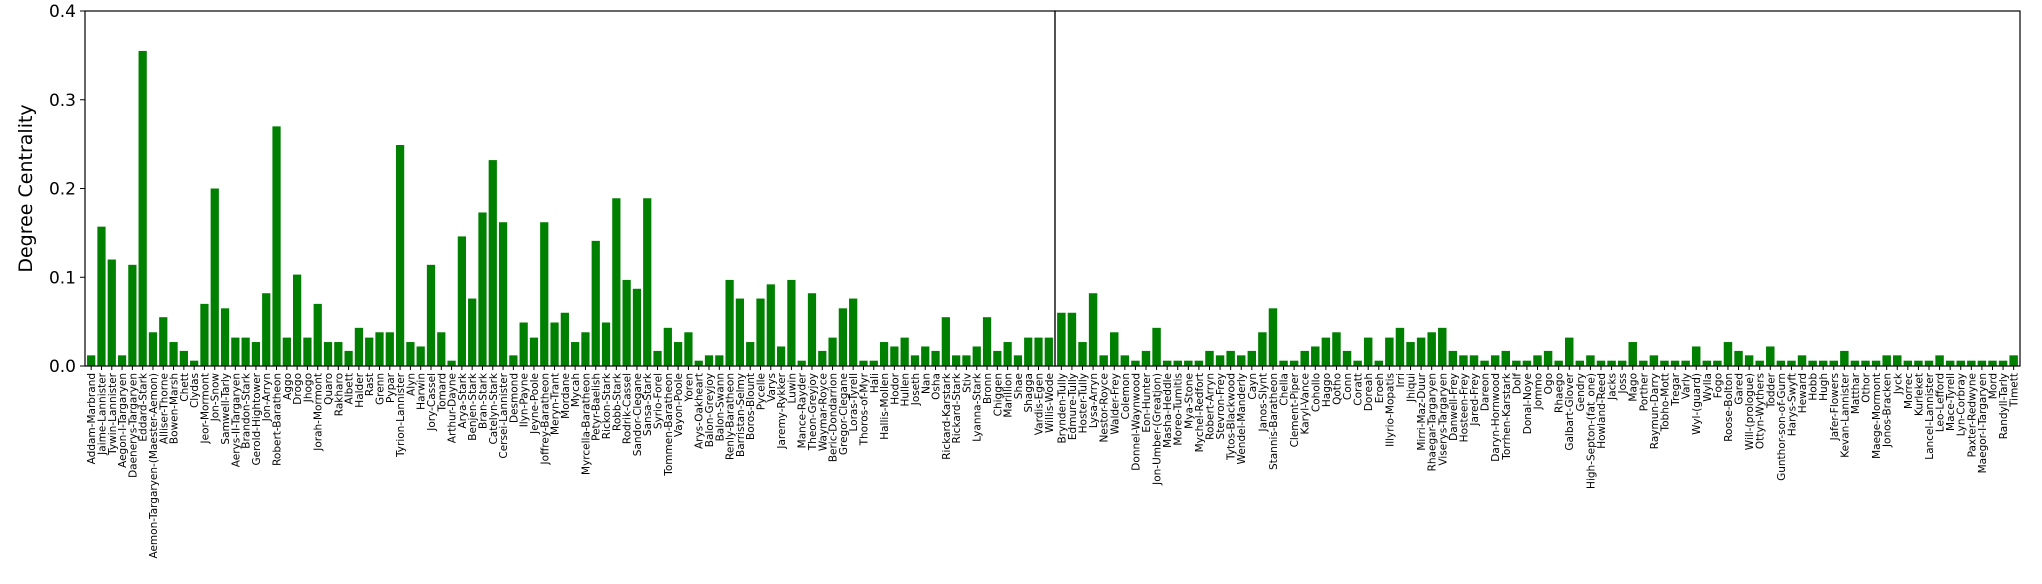  I want to click on x-tick-label: Jyck, so click(1898, 383).